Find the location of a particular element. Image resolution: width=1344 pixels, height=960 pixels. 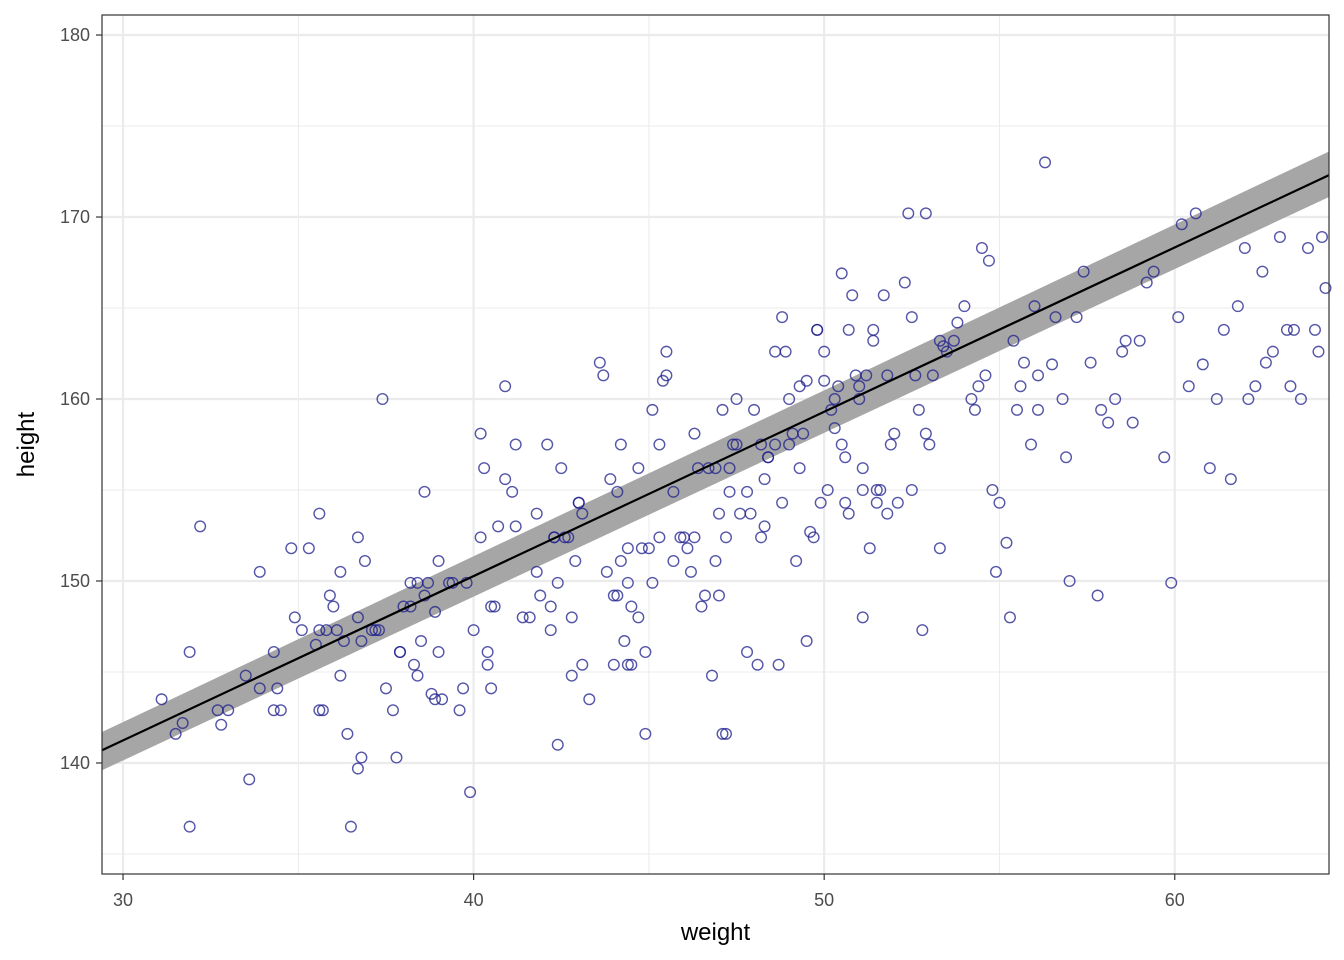

y-tick-label: 150 is located at coordinates (75, 581).